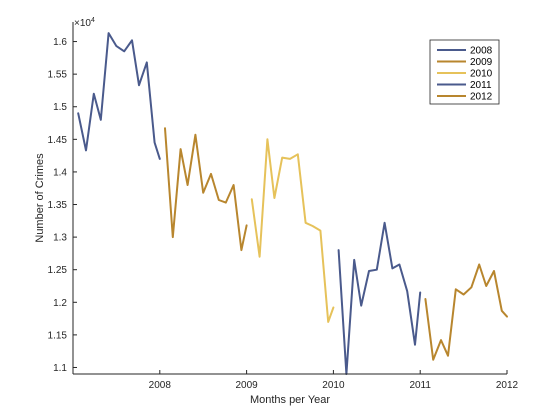  What do you see at coordinates (119, 96) in the screenshot?
I see `series-2008-line` at bounding box center [119, 96].